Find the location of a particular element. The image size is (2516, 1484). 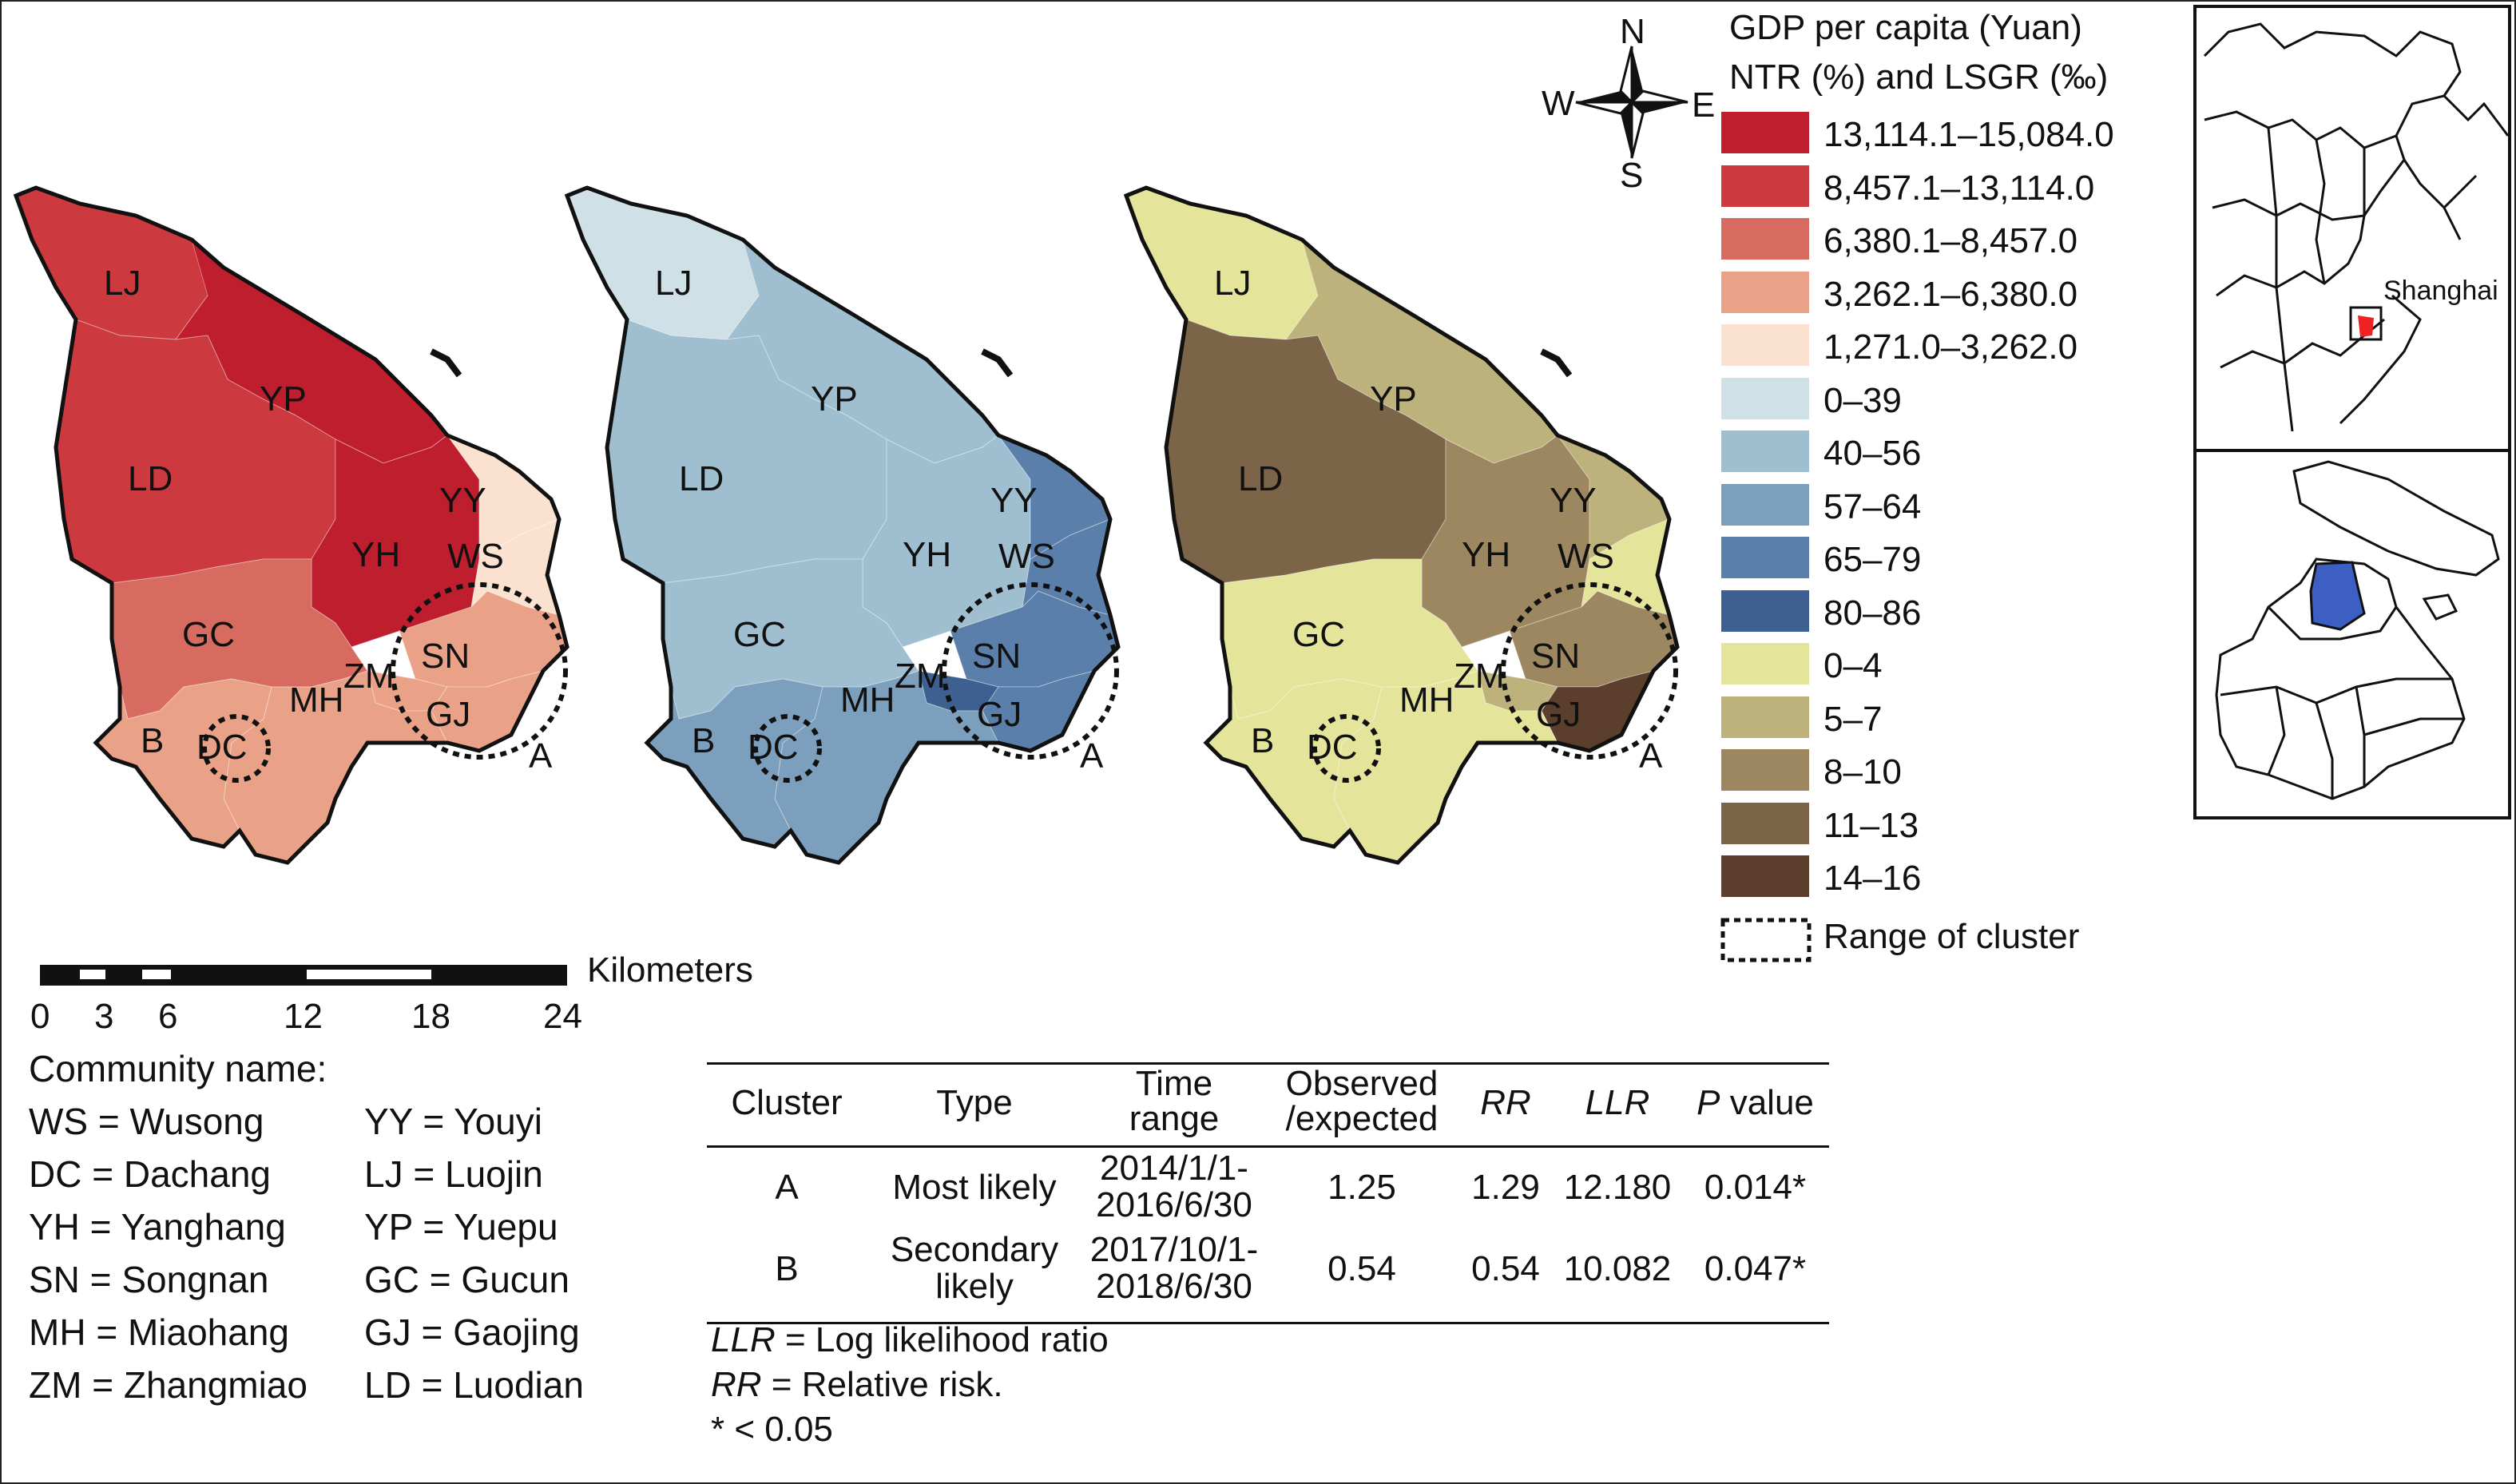

legend-label: 65–79 is located at coordinates (1873, 559).